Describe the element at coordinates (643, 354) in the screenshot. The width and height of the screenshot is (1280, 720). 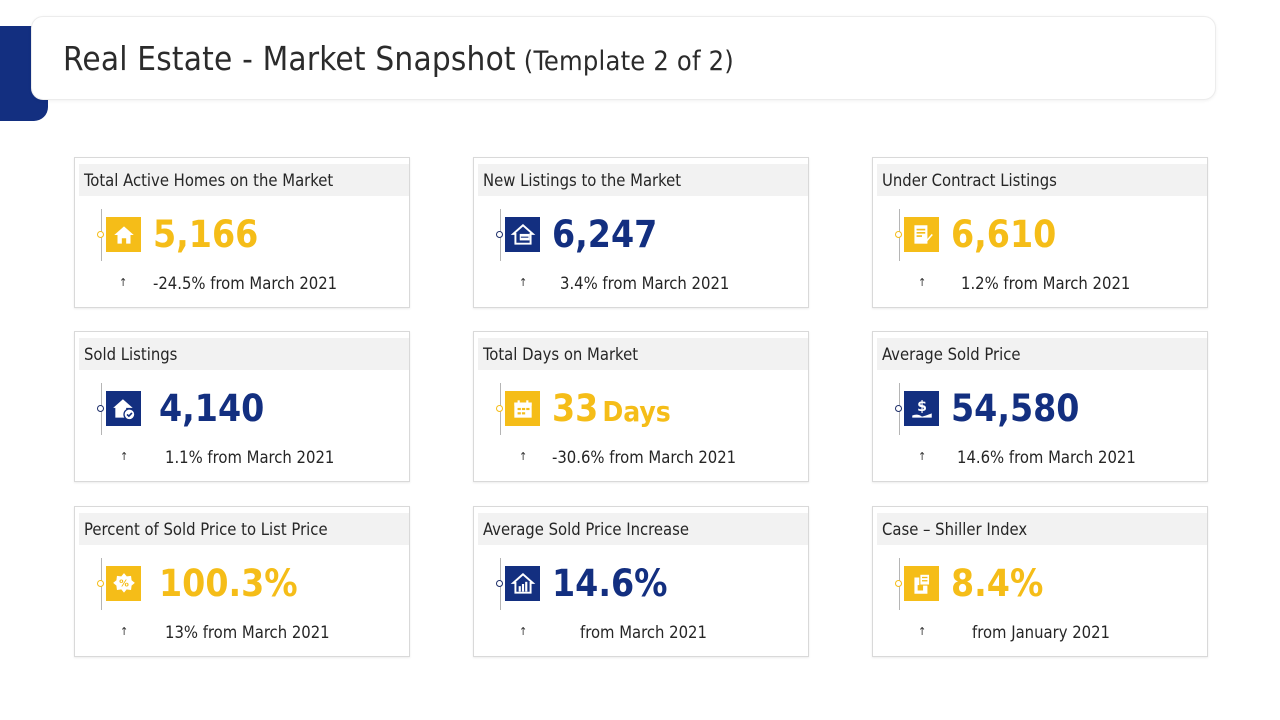
I see `card-header: Total Days on Market` at that location.